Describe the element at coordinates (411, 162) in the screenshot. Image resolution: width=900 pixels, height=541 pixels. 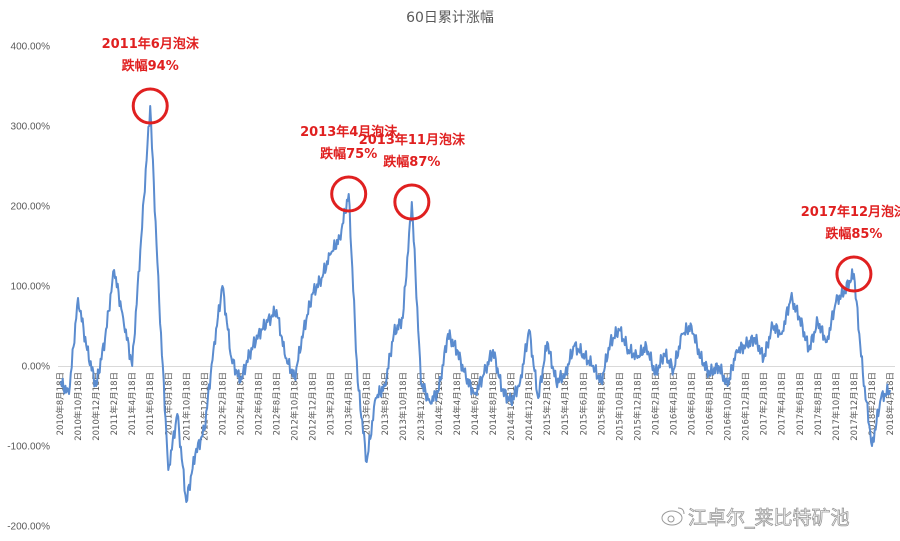
I see `annotation-drop: 跌幅87%` at that location.